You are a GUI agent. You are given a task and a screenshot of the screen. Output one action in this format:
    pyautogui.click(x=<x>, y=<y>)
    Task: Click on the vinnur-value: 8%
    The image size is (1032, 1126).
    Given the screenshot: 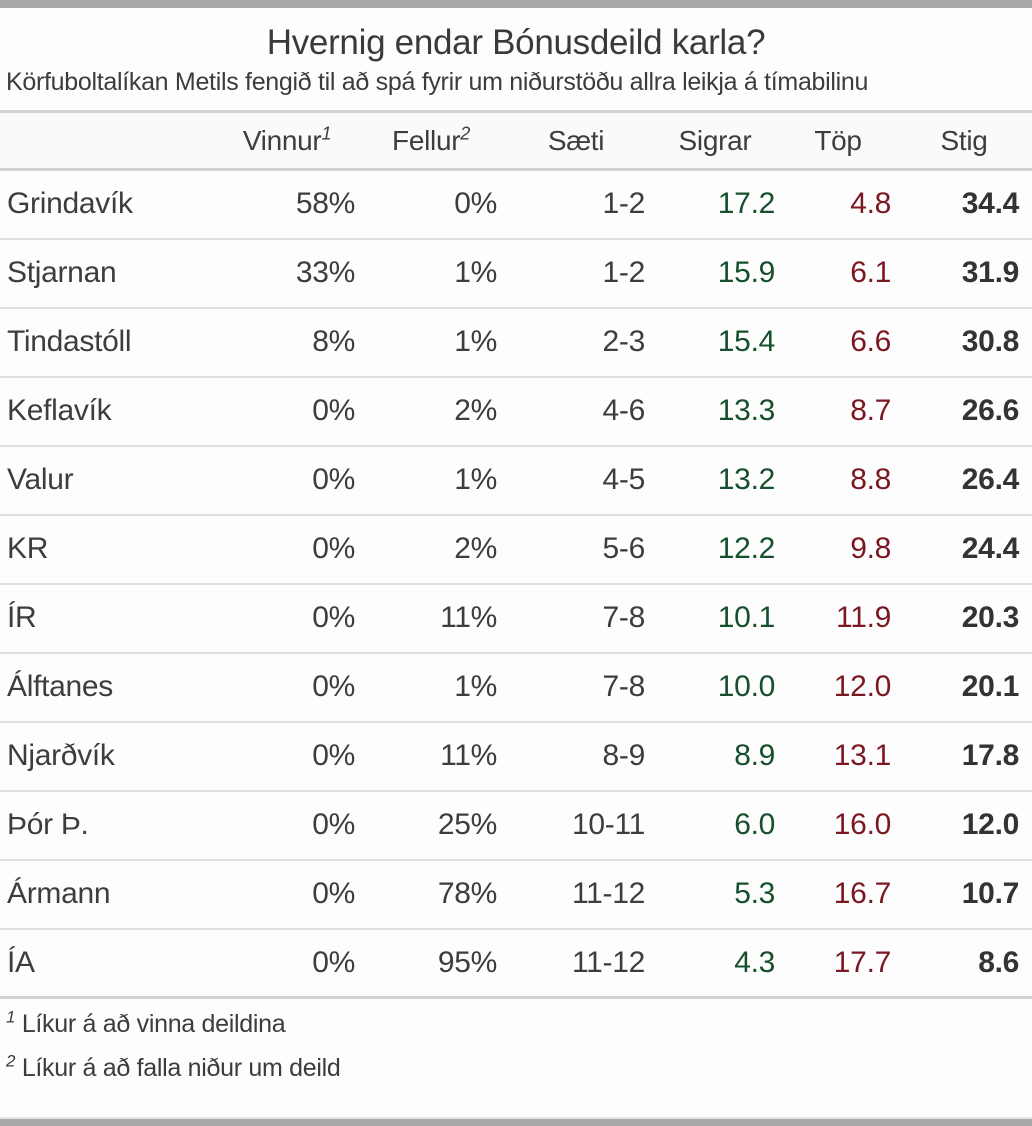 What is the action you would take?
    pyautogui.click(x=333, y=341)
    